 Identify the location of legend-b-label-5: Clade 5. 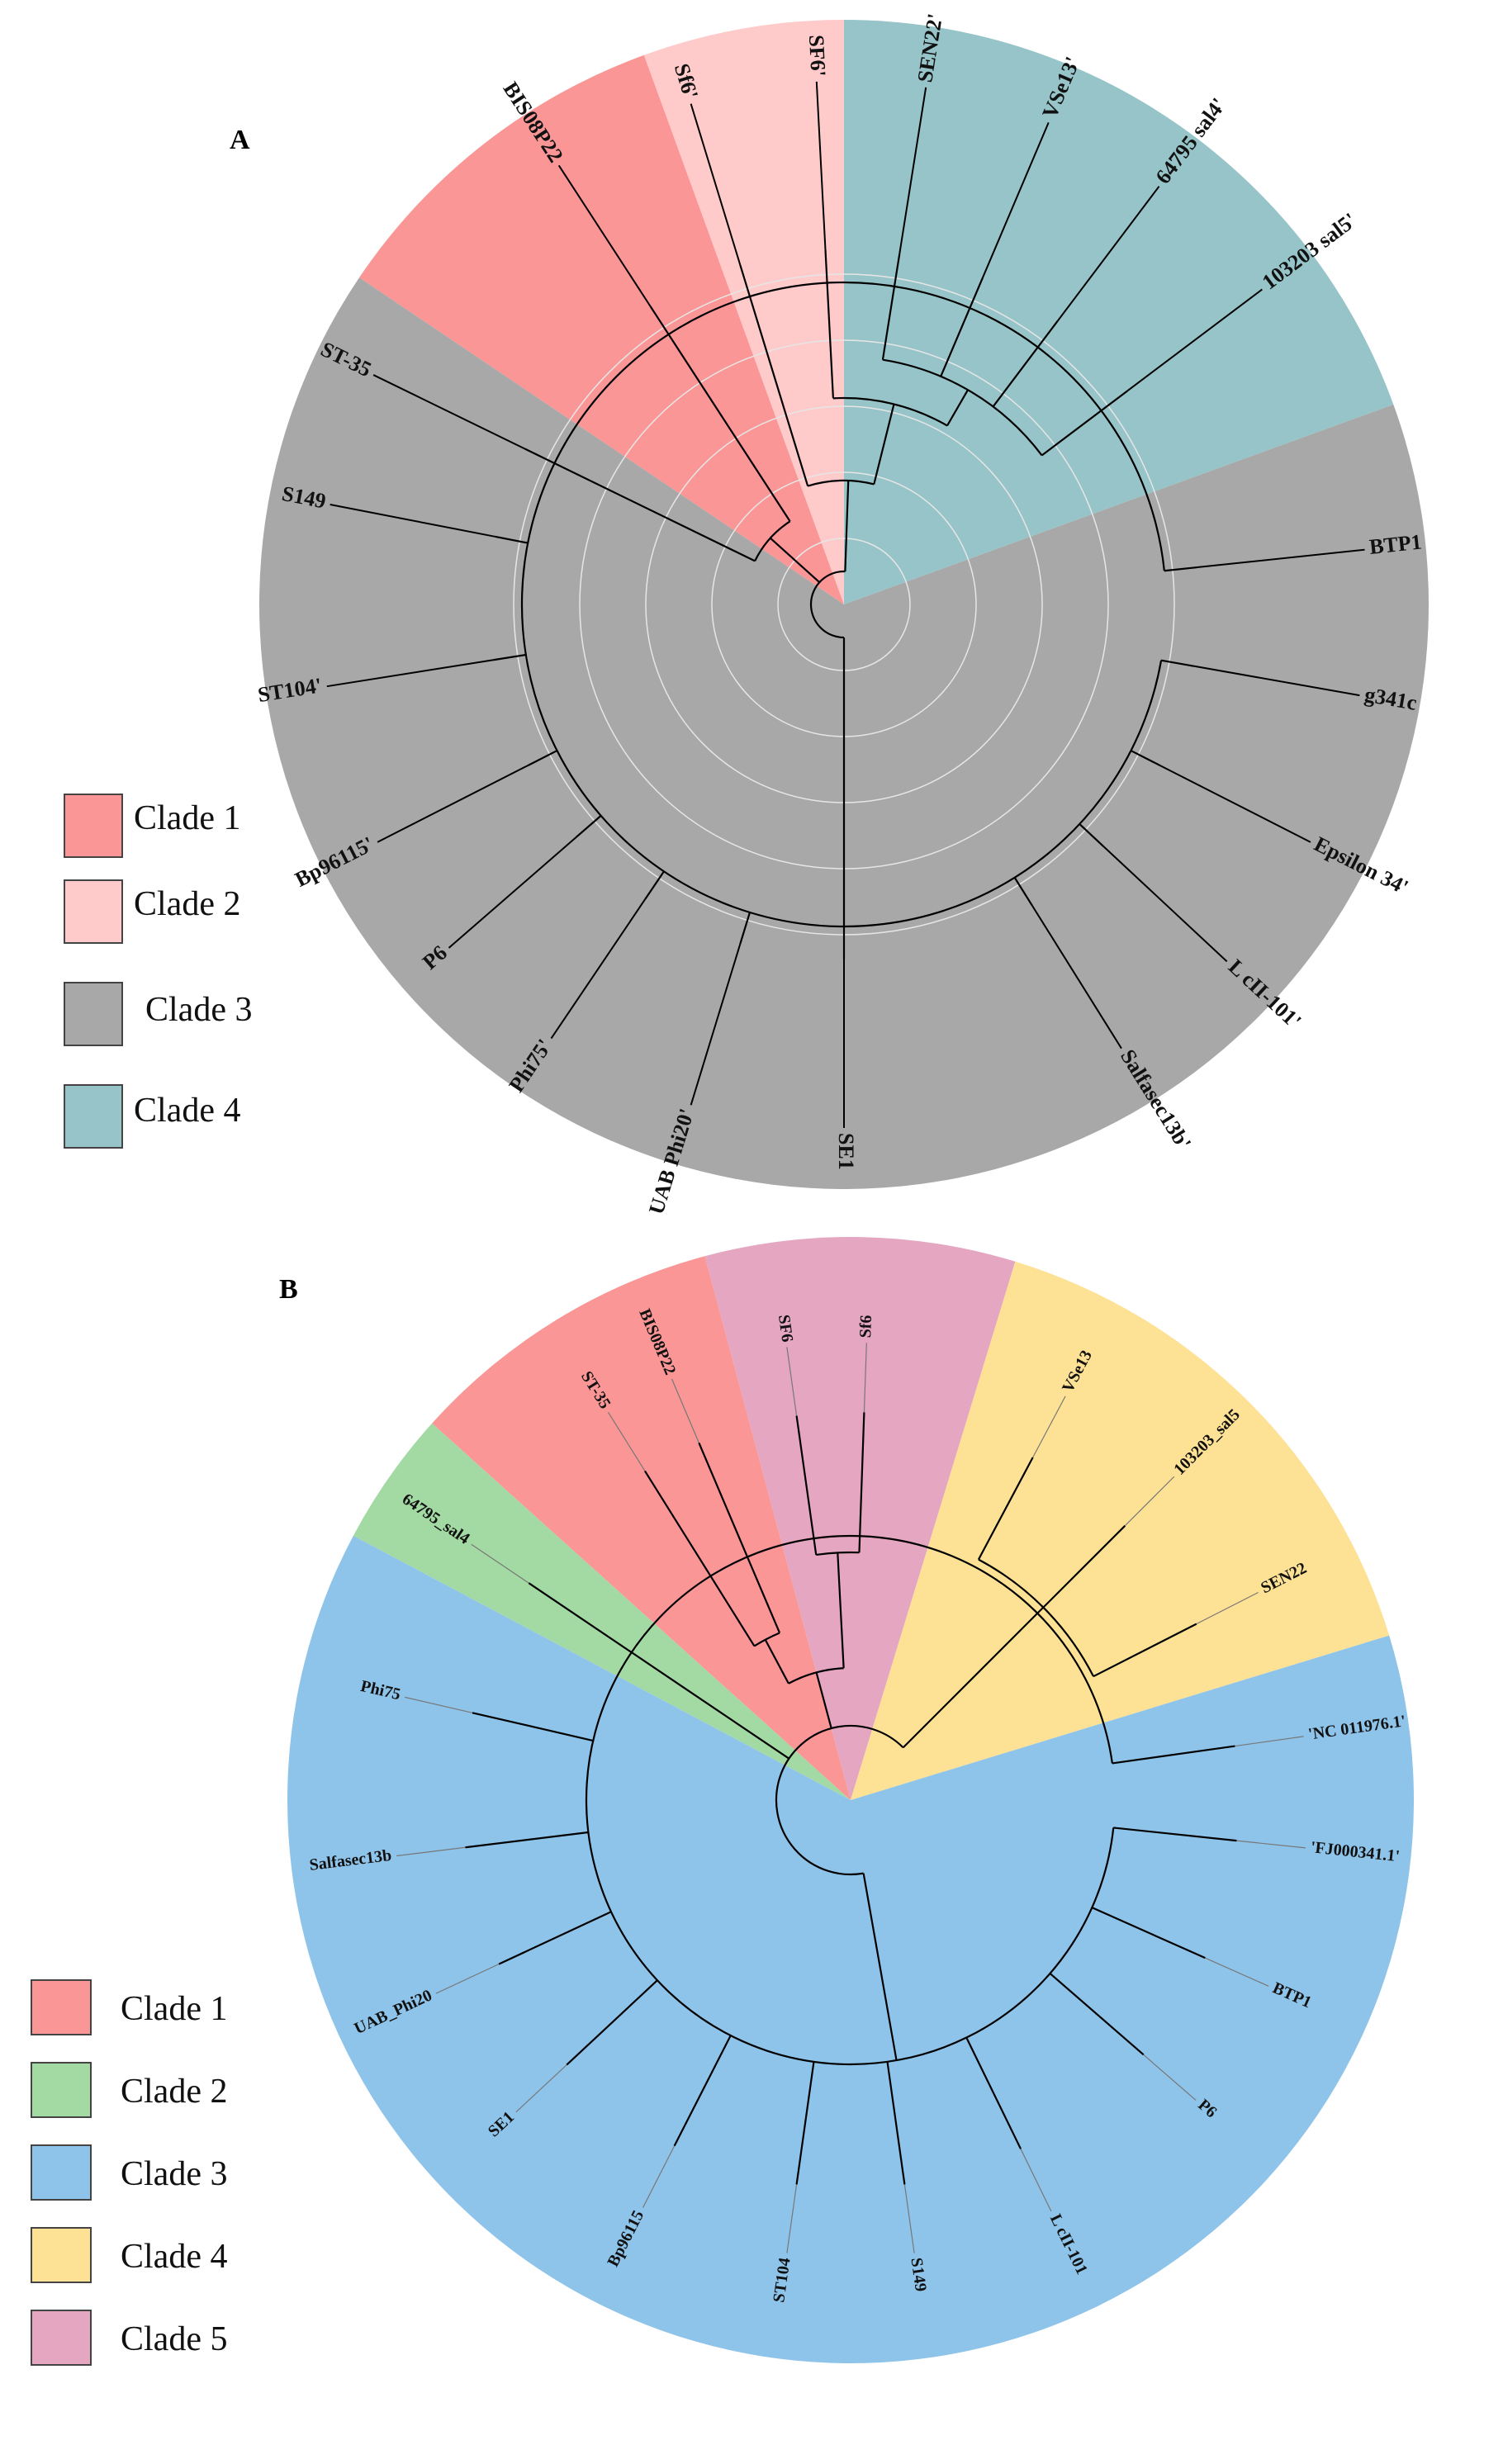
(174, 2339).